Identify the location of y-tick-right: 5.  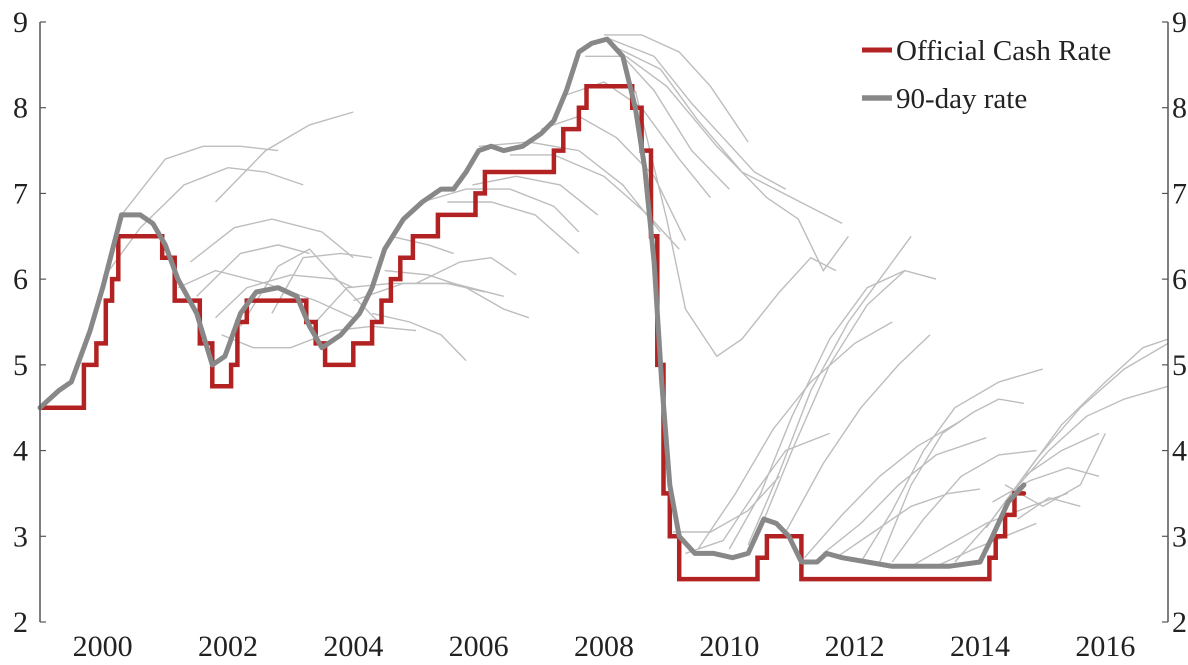
(1179, 365).